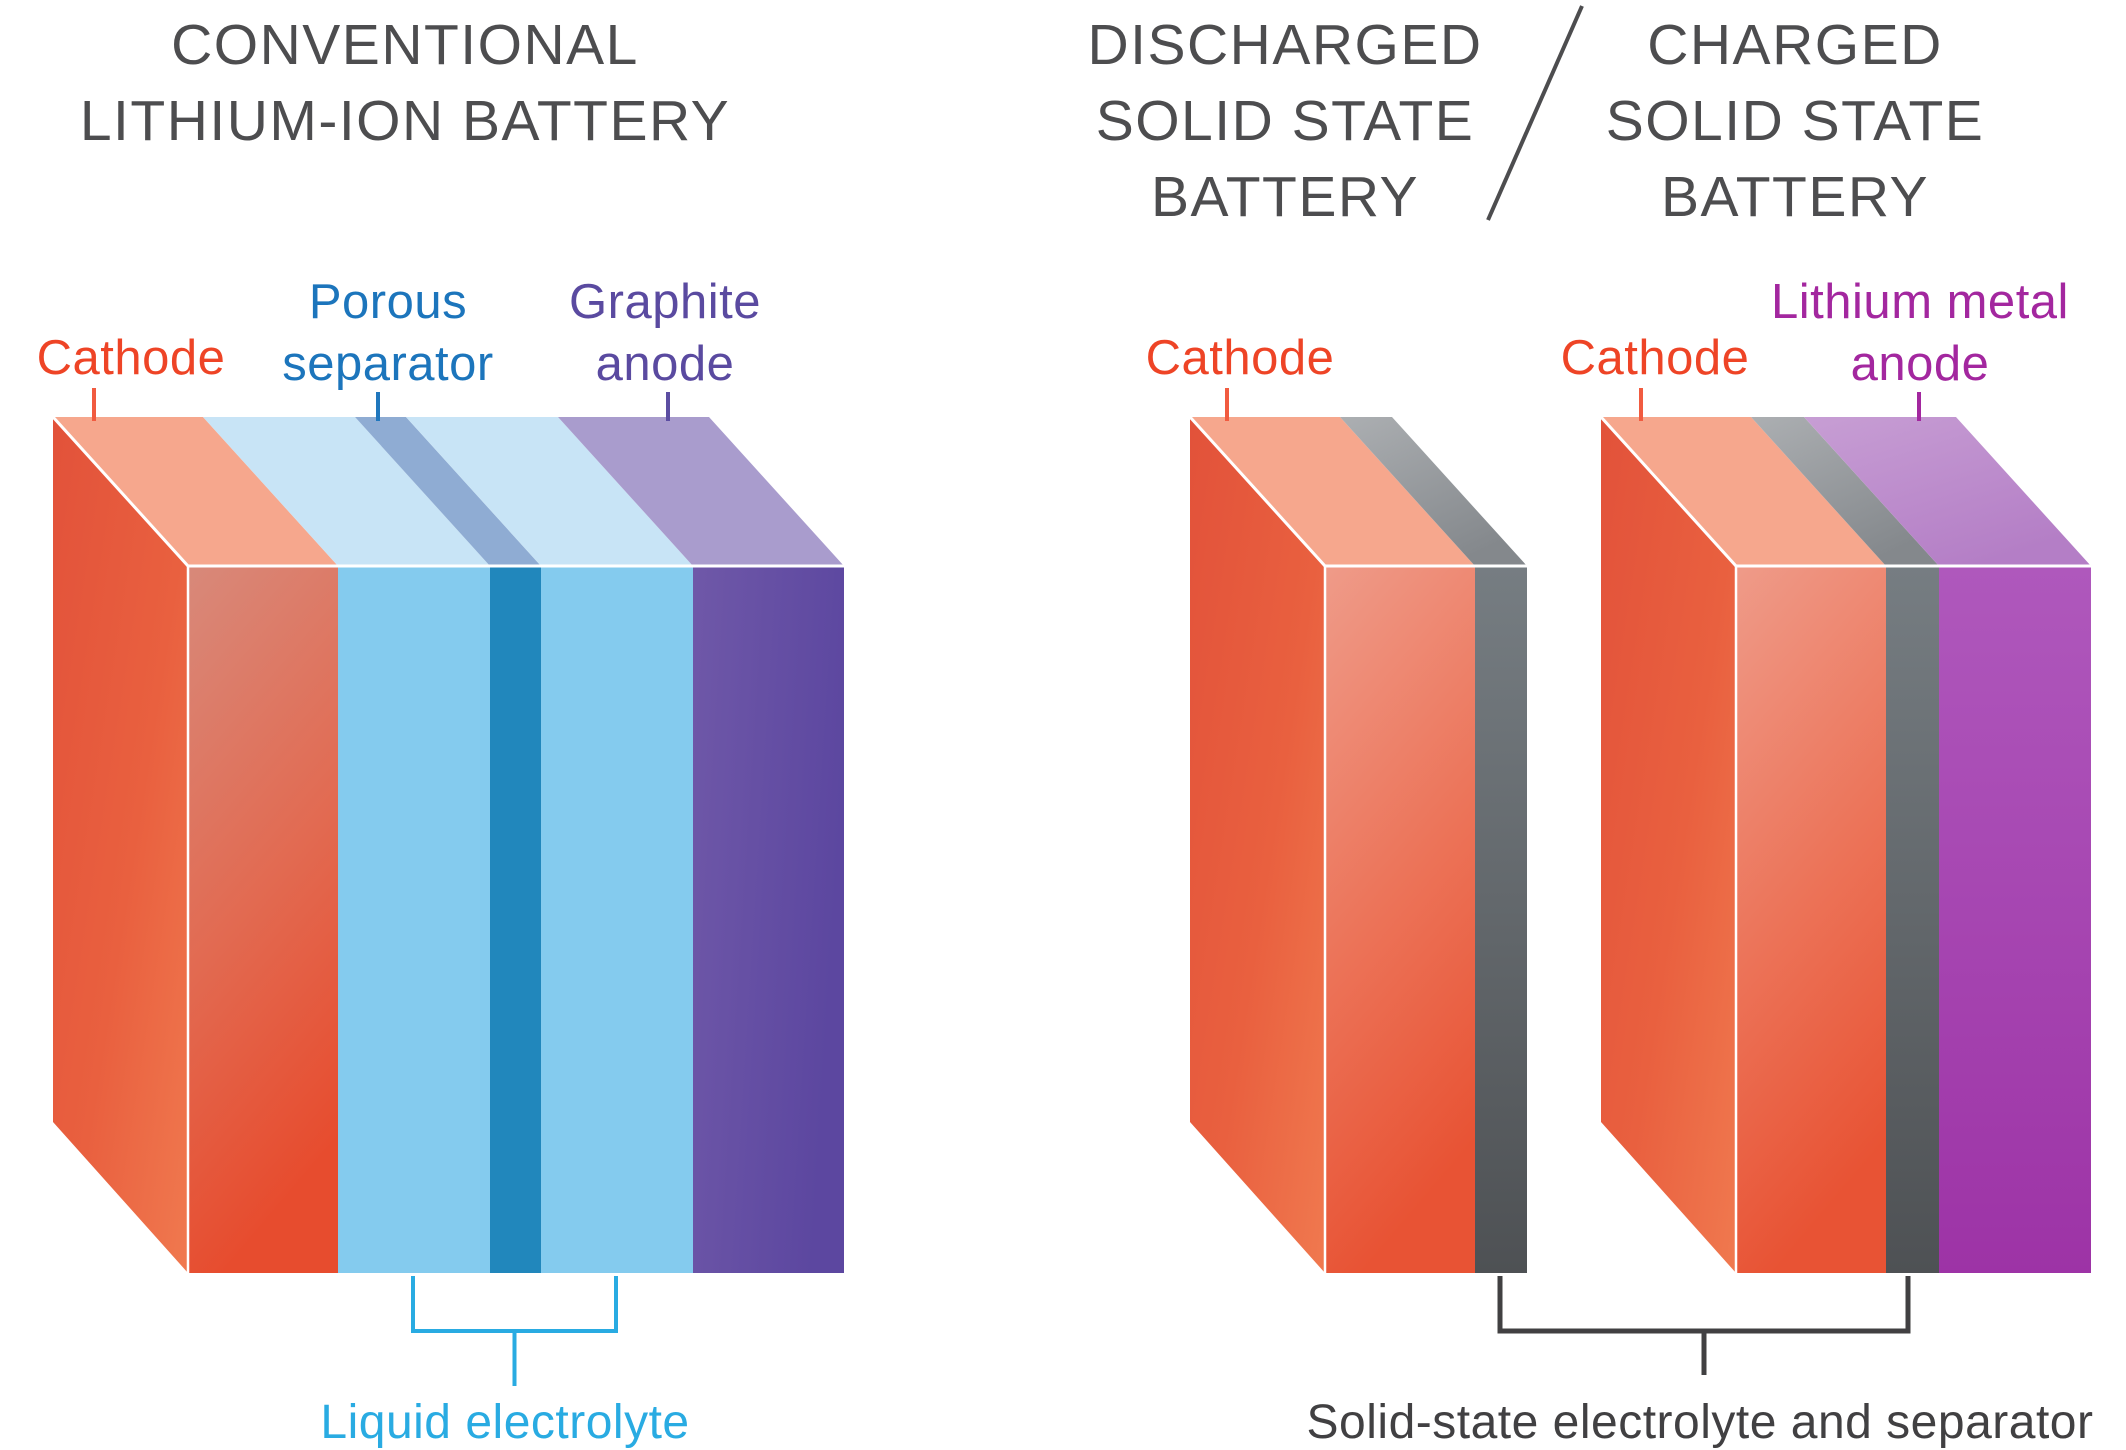 The height and width of the screenshot is (1450, 2126). Describe the element at coordinates (131, 358) in the screenshot. I see `cathode-label-left: Cathode` at that location.